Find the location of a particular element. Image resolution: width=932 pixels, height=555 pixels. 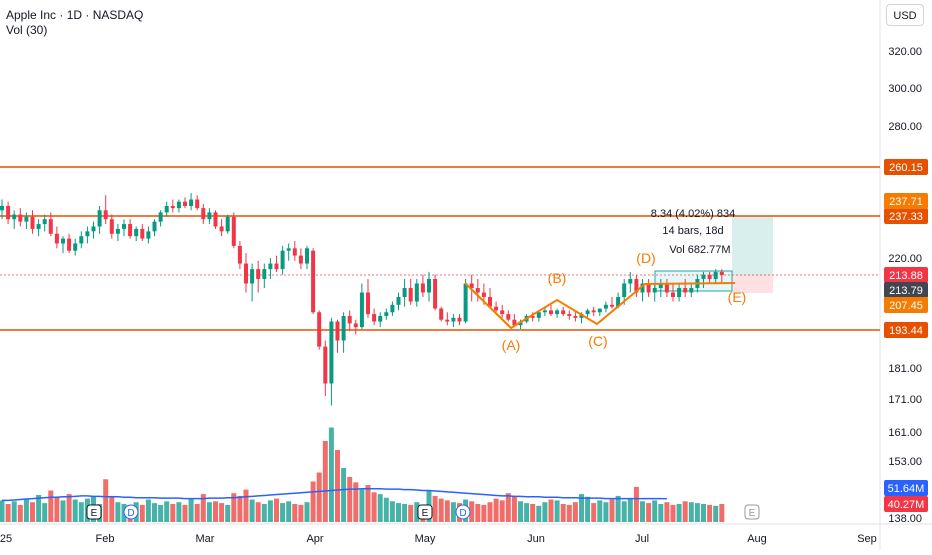

price-tag-text: 207.45 is located at coordinates (906, 306).